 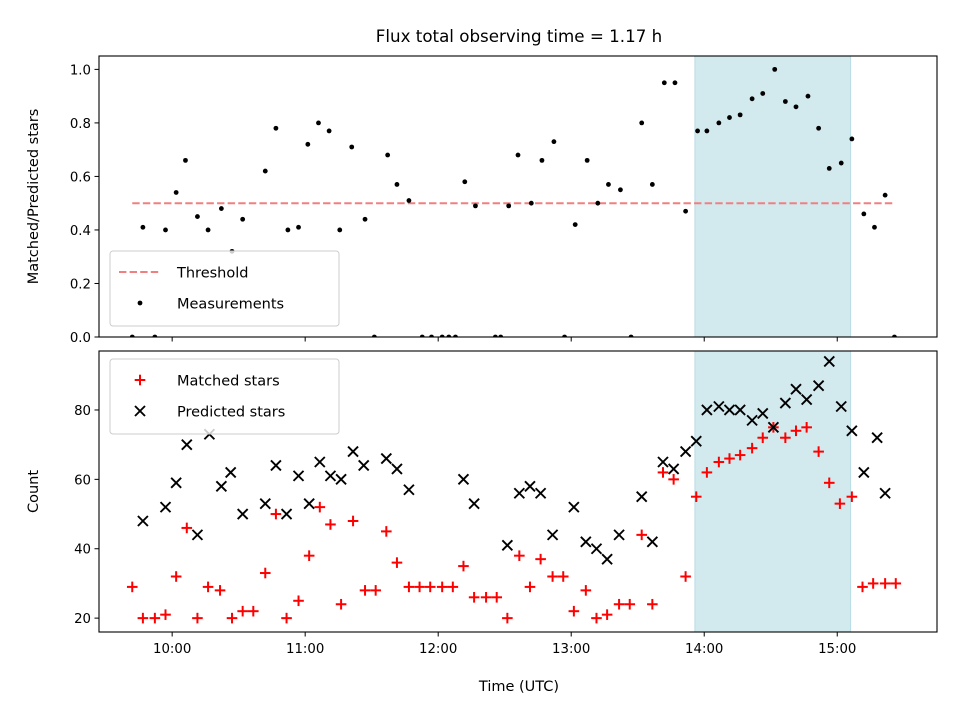 What do you see at coordinates (80, 70) in the screenshot?
I see `panel-1-ytick-label: 1.0` at bounding box center [80, 70].